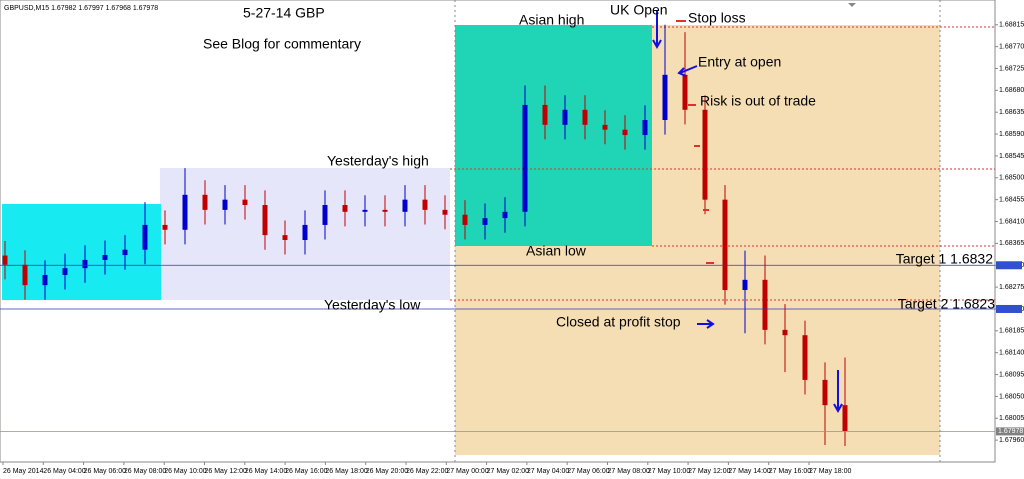 Image resolution: width=1024 pixels, height=479 pixels. What do you see at coordinates (945, 259) in the screenshot?
I see `annotation: Target 1 1.6832` at bounding box center [945, 259].